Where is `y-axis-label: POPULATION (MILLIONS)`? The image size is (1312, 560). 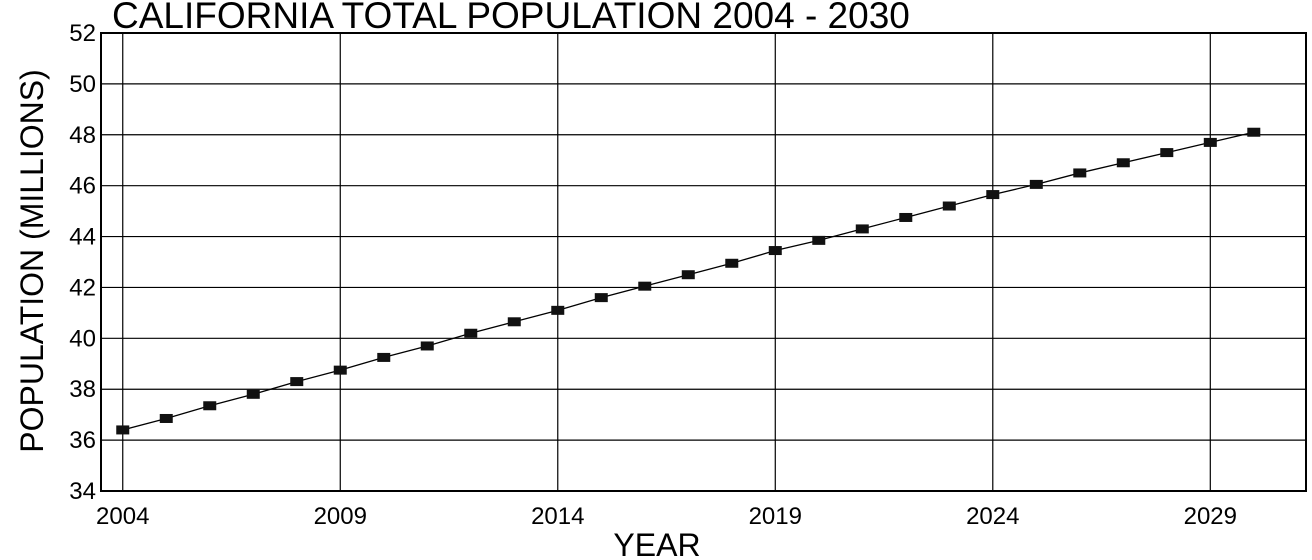 y-axis-label: POPULATION (MILLIONS) is located at coordinates (32, 260).